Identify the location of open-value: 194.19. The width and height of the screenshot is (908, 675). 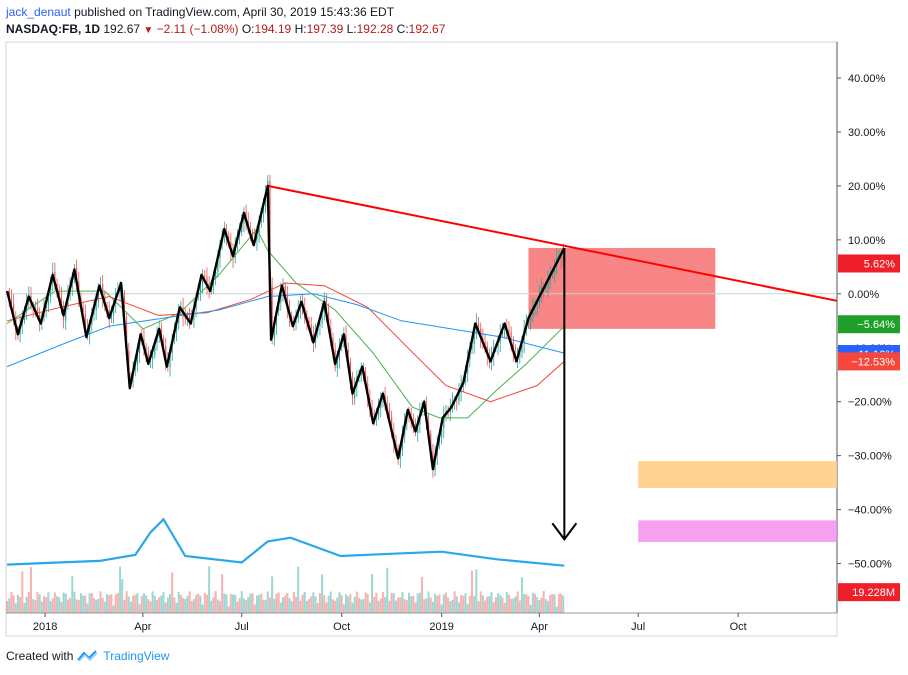
(273, 29).